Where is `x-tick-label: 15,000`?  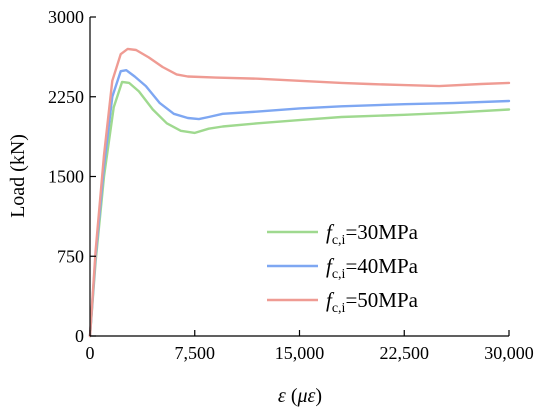
x-tick-label: 15,000 is located at coordinates (300, 353).